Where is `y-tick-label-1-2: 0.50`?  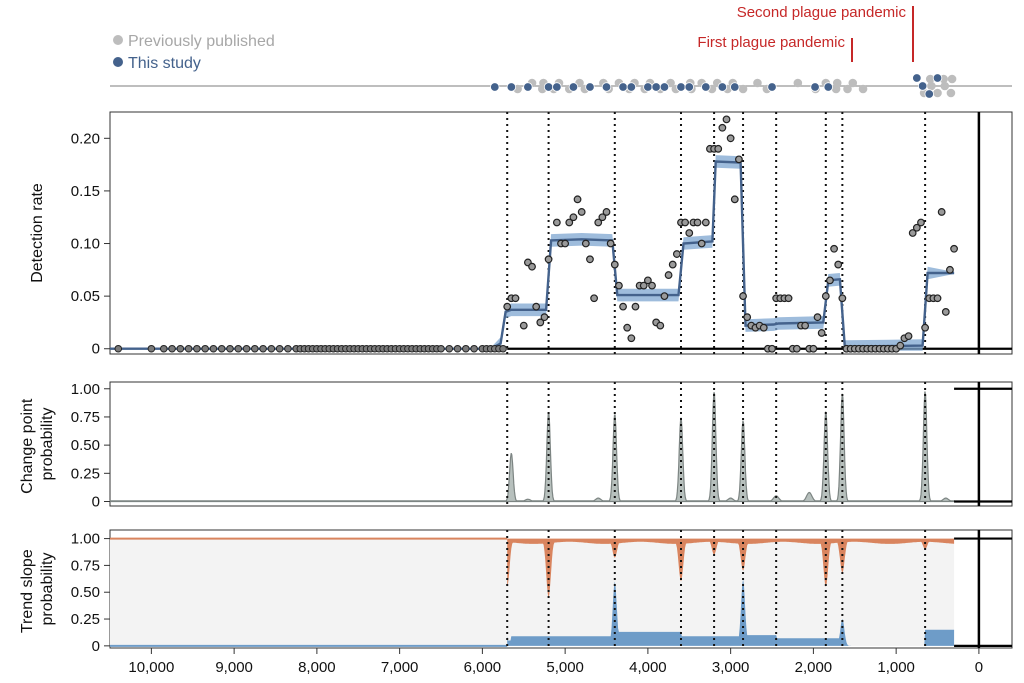
y-tick-label-1-2: 0.50 is located at coordinates (85, 445).